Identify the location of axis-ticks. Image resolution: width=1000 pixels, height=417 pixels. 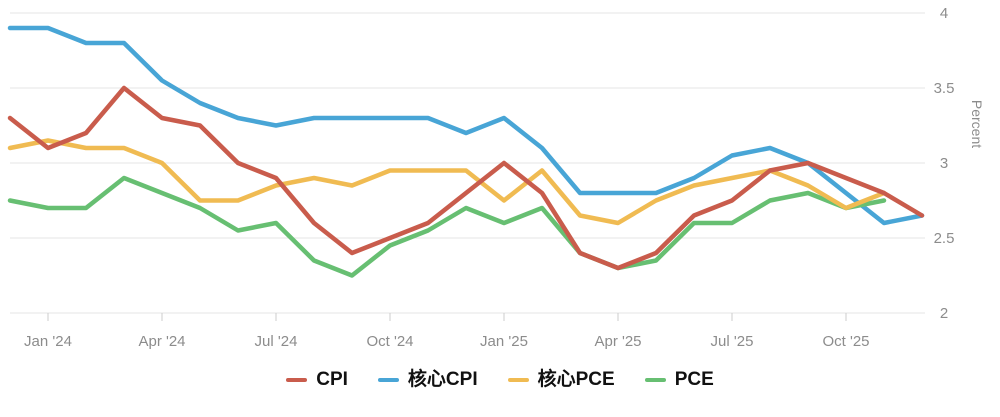
(447, 317).